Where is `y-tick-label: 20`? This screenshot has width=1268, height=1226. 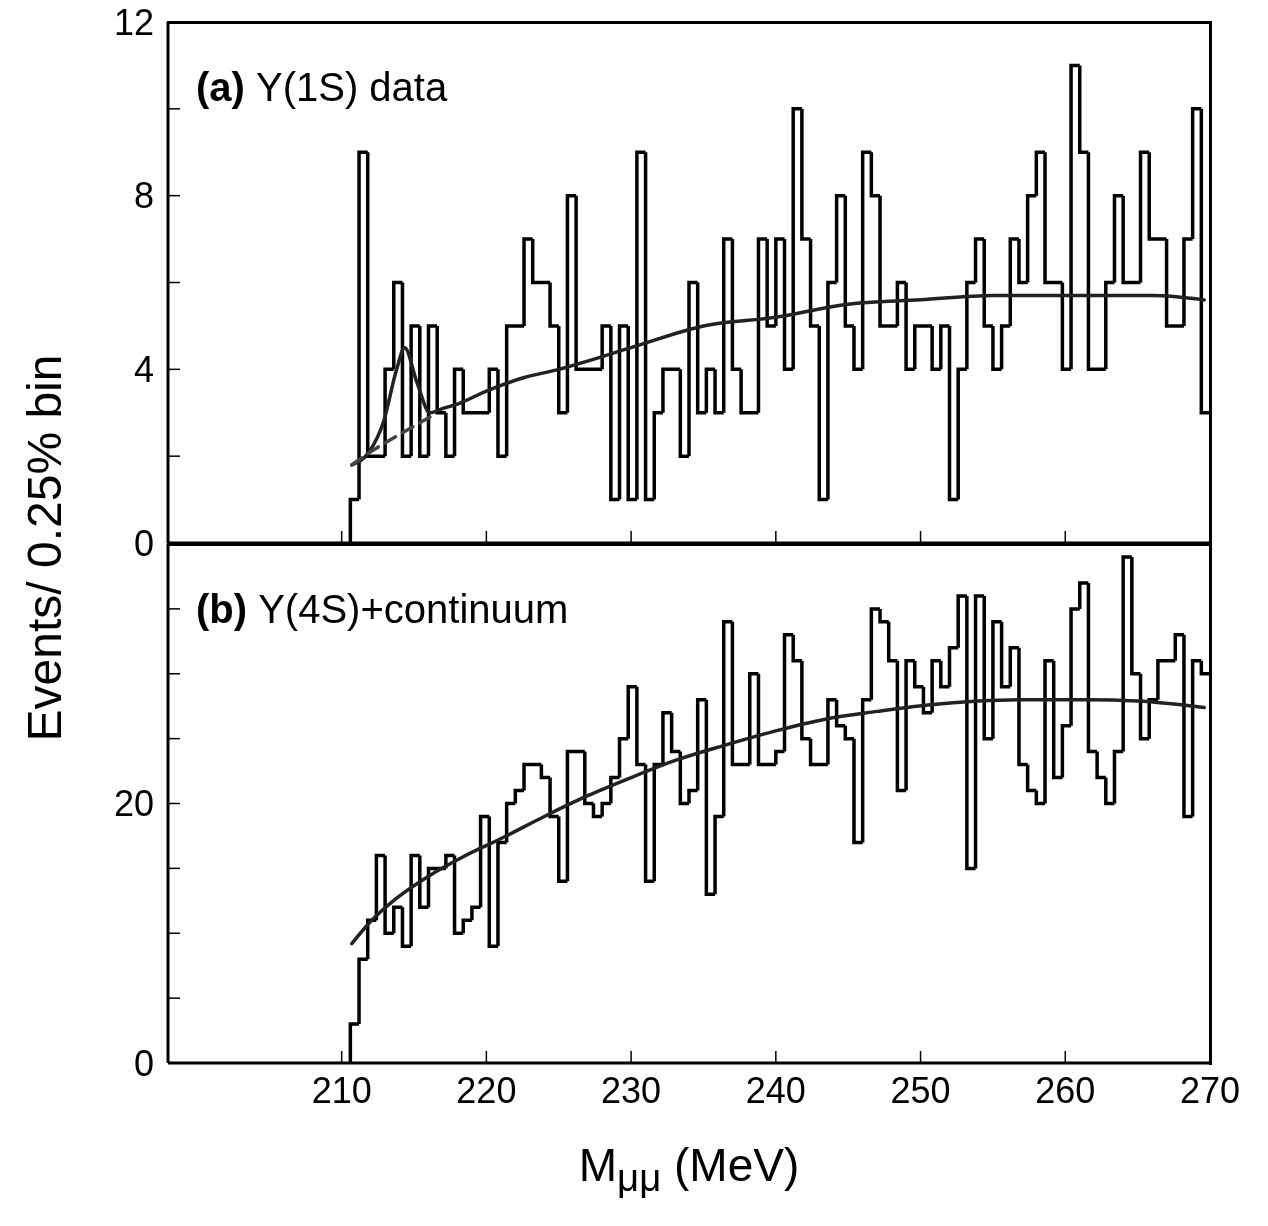 y-tick-label: 20 is located at coordinates (133, 804).